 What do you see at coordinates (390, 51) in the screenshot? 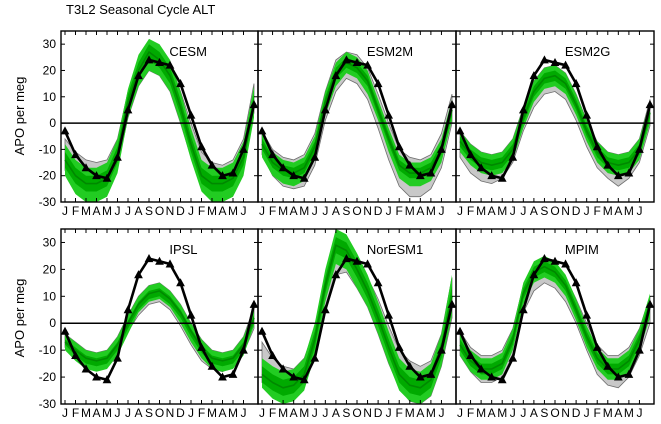
I see `panel-title: ESM2M` at bounding box center [390, 51].